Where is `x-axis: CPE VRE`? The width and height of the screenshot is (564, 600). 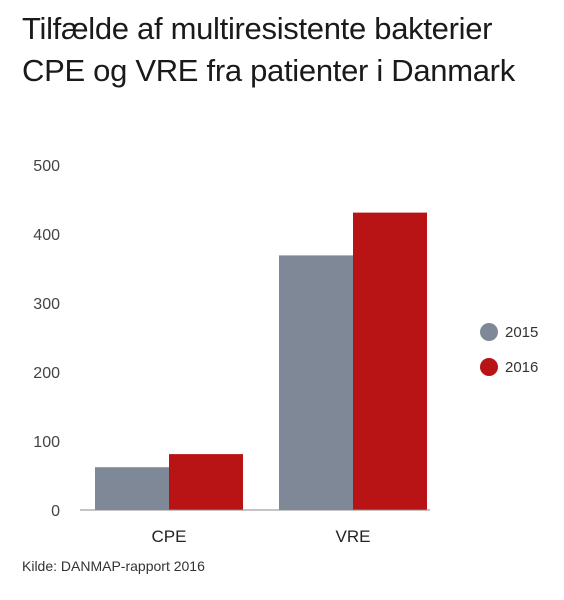
x-axis: CPE VRE is located at coordinates (261, 536).